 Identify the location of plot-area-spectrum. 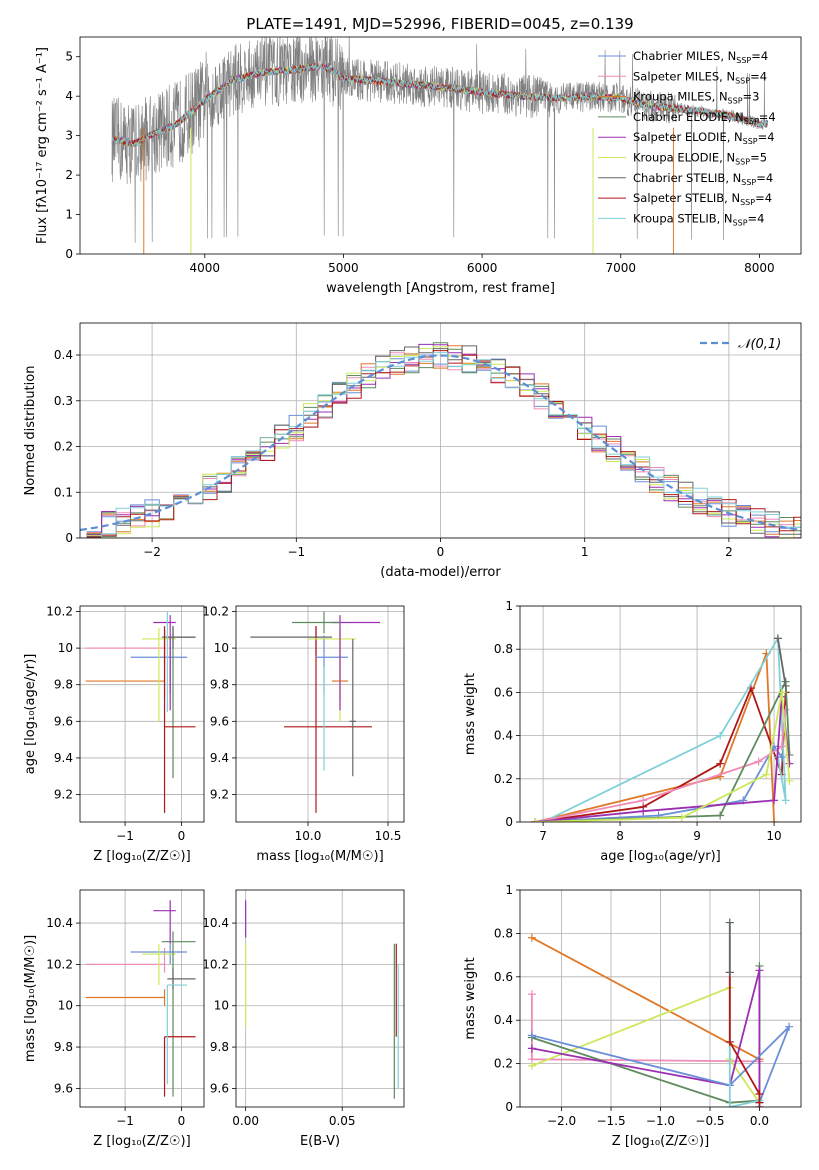
(439, 145).